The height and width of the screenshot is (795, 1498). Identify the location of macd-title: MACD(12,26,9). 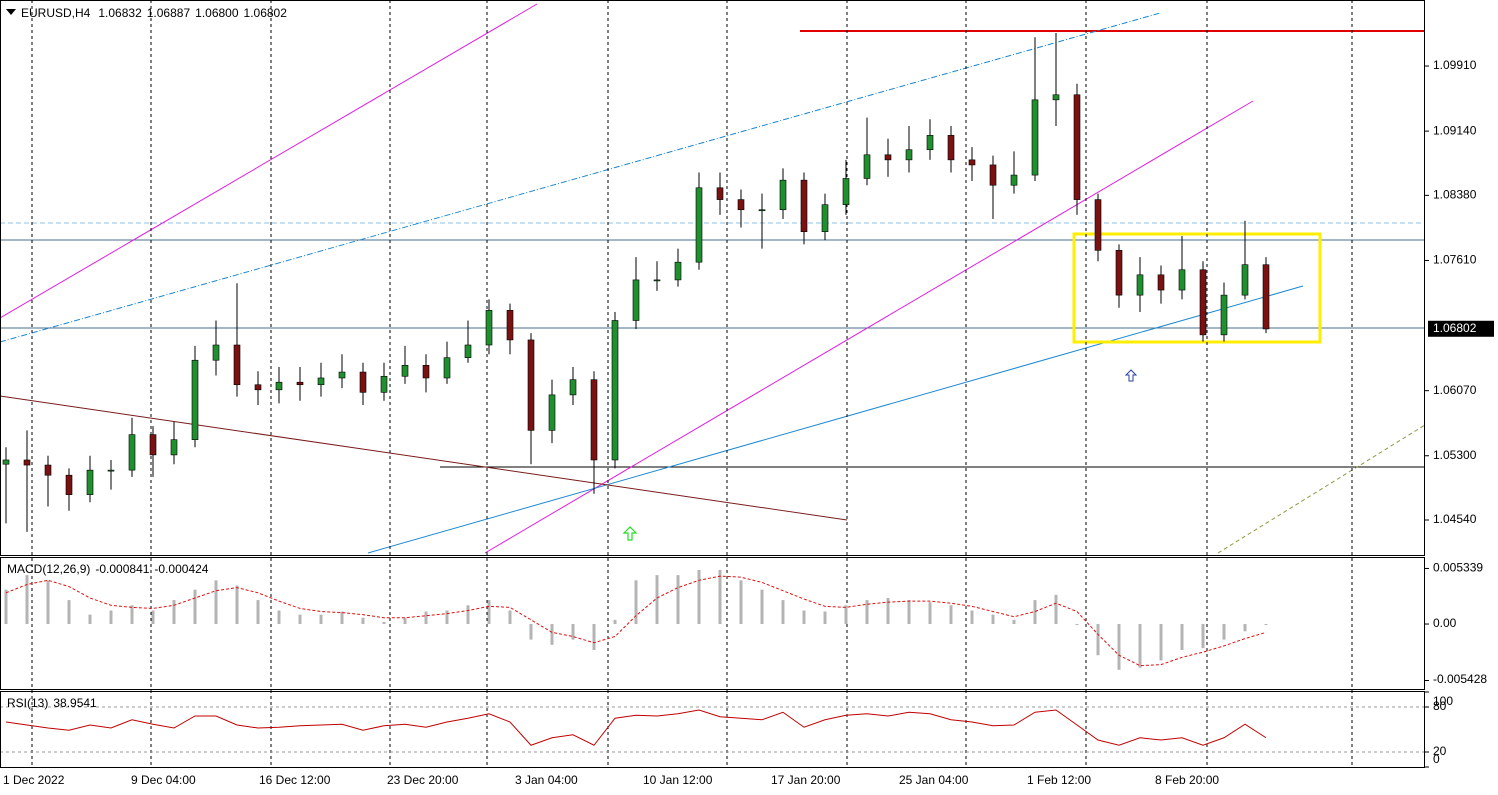
(48, 569).